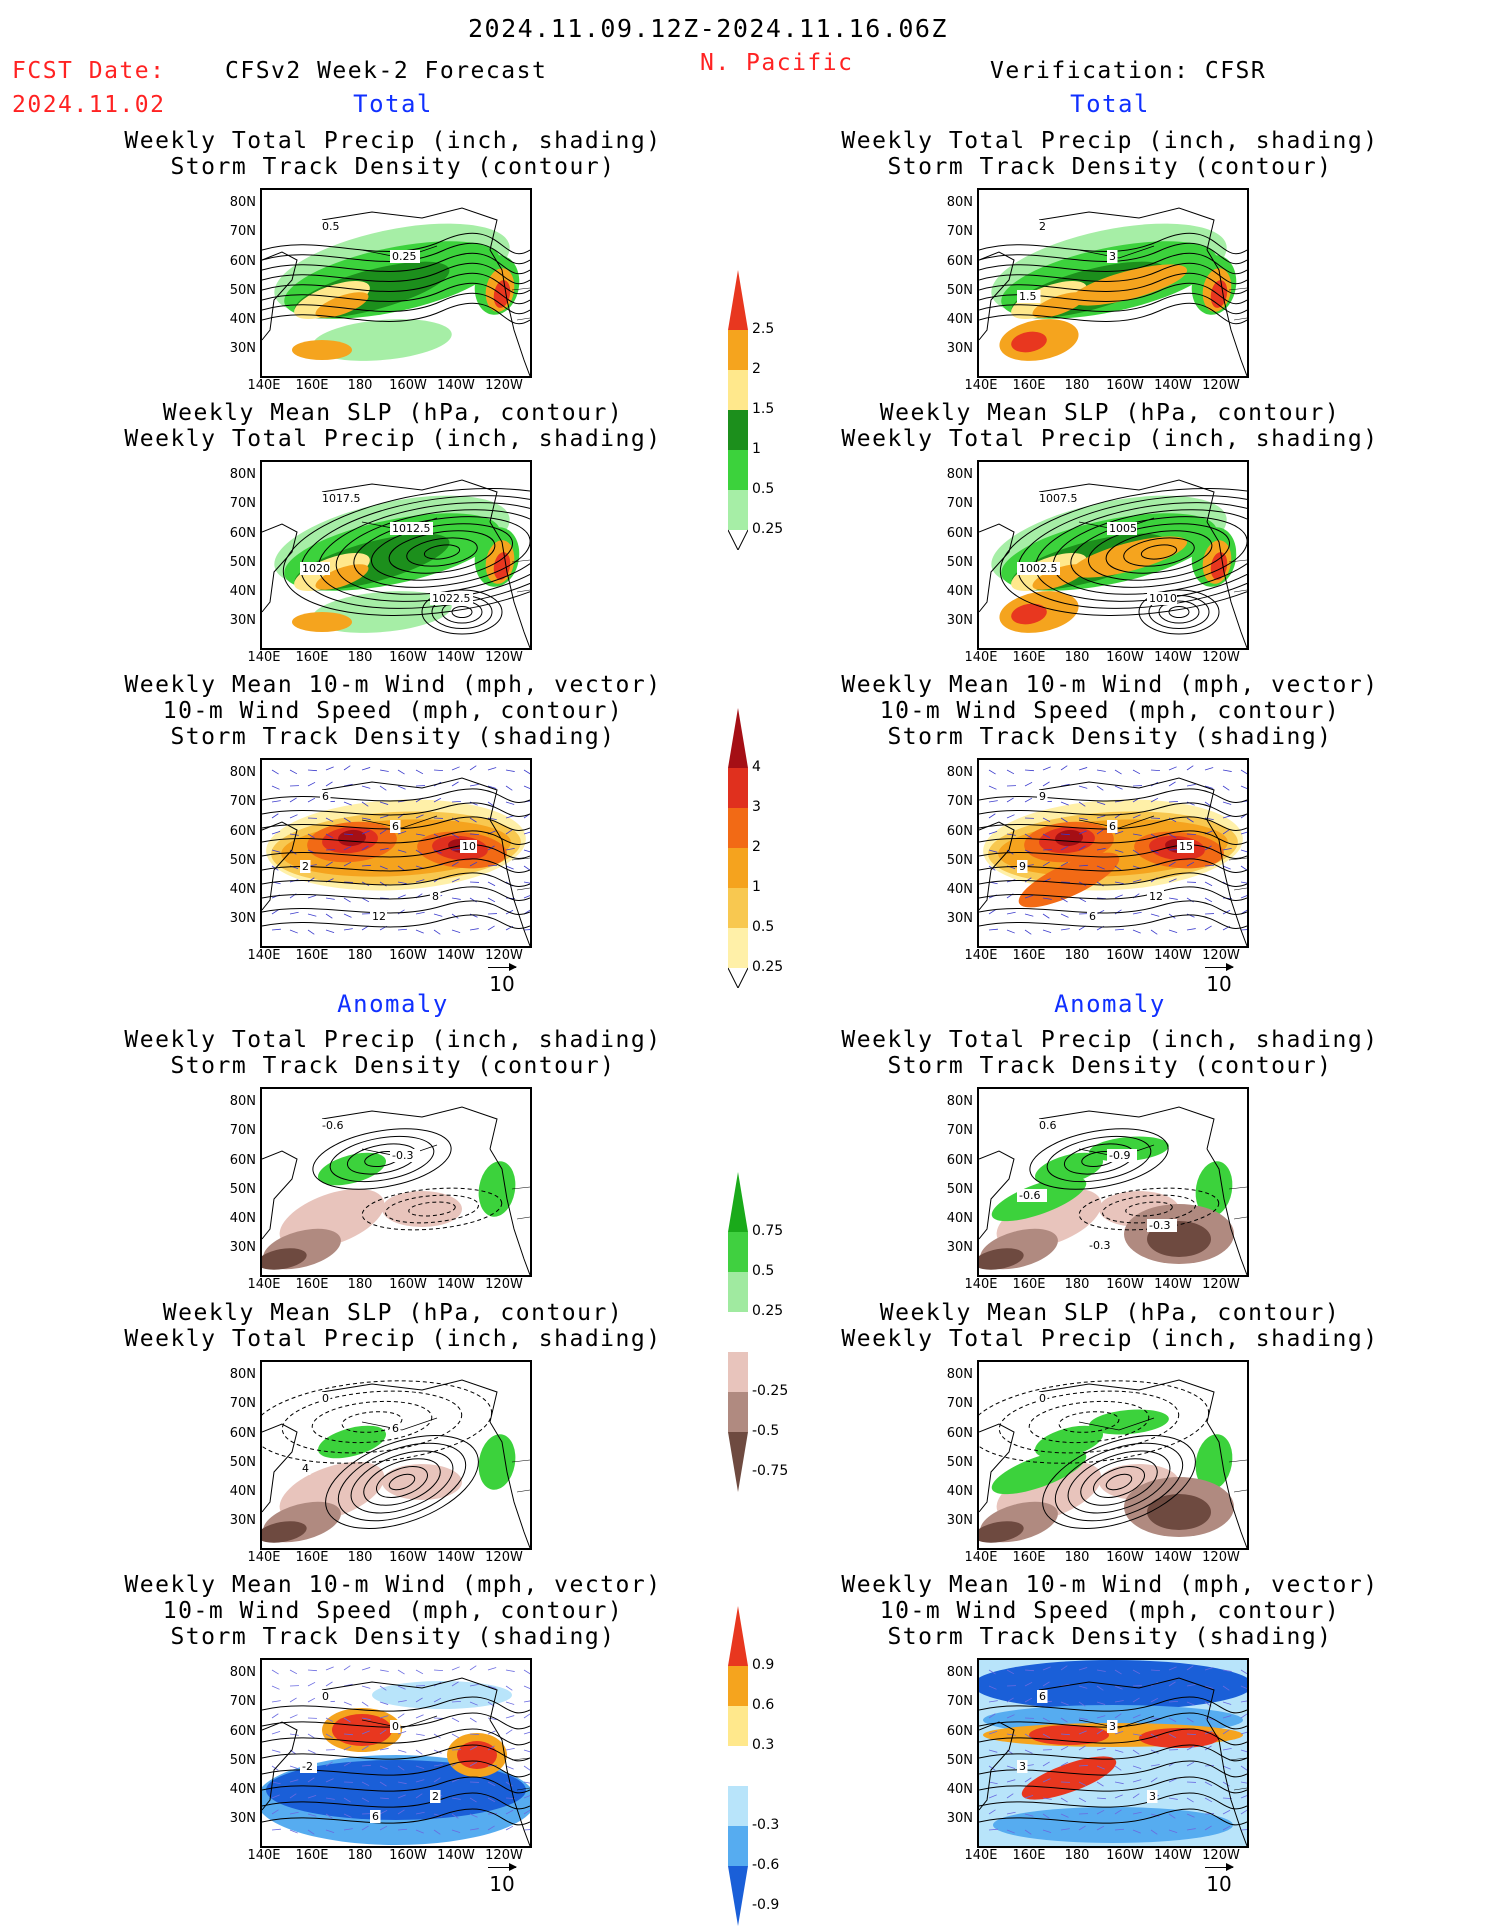  What do you see at coordinates (763, 1271) in the screenshot?
I see `colorbar-tick-label: 0.5` at bounding box center [763, 1271].